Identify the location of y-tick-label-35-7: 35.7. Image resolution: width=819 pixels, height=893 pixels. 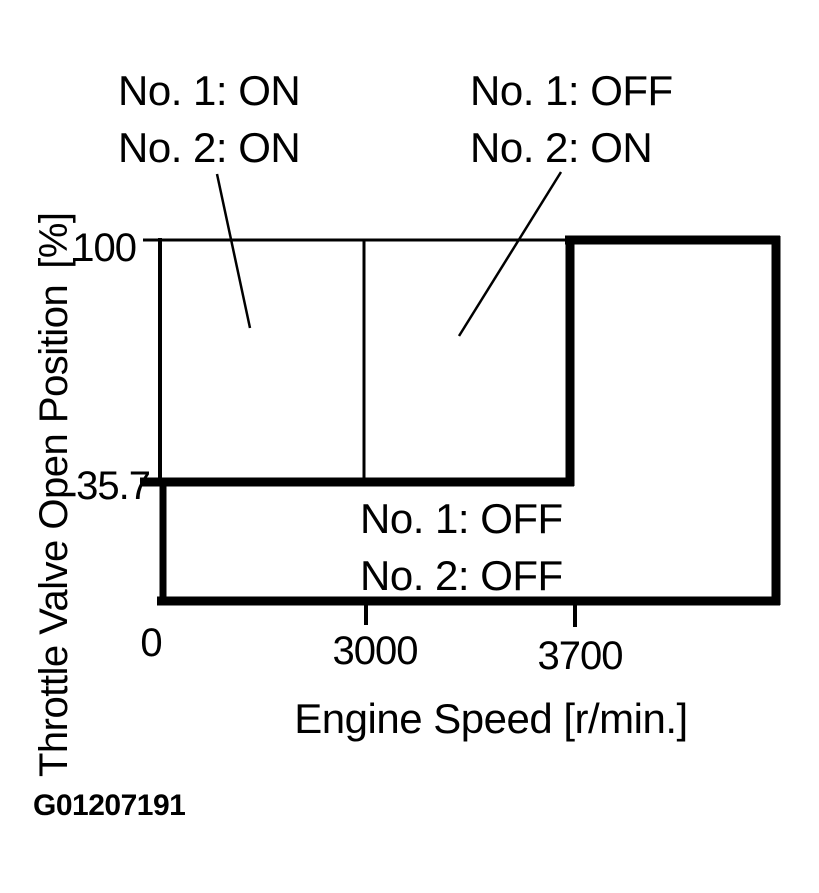
(113, 486).